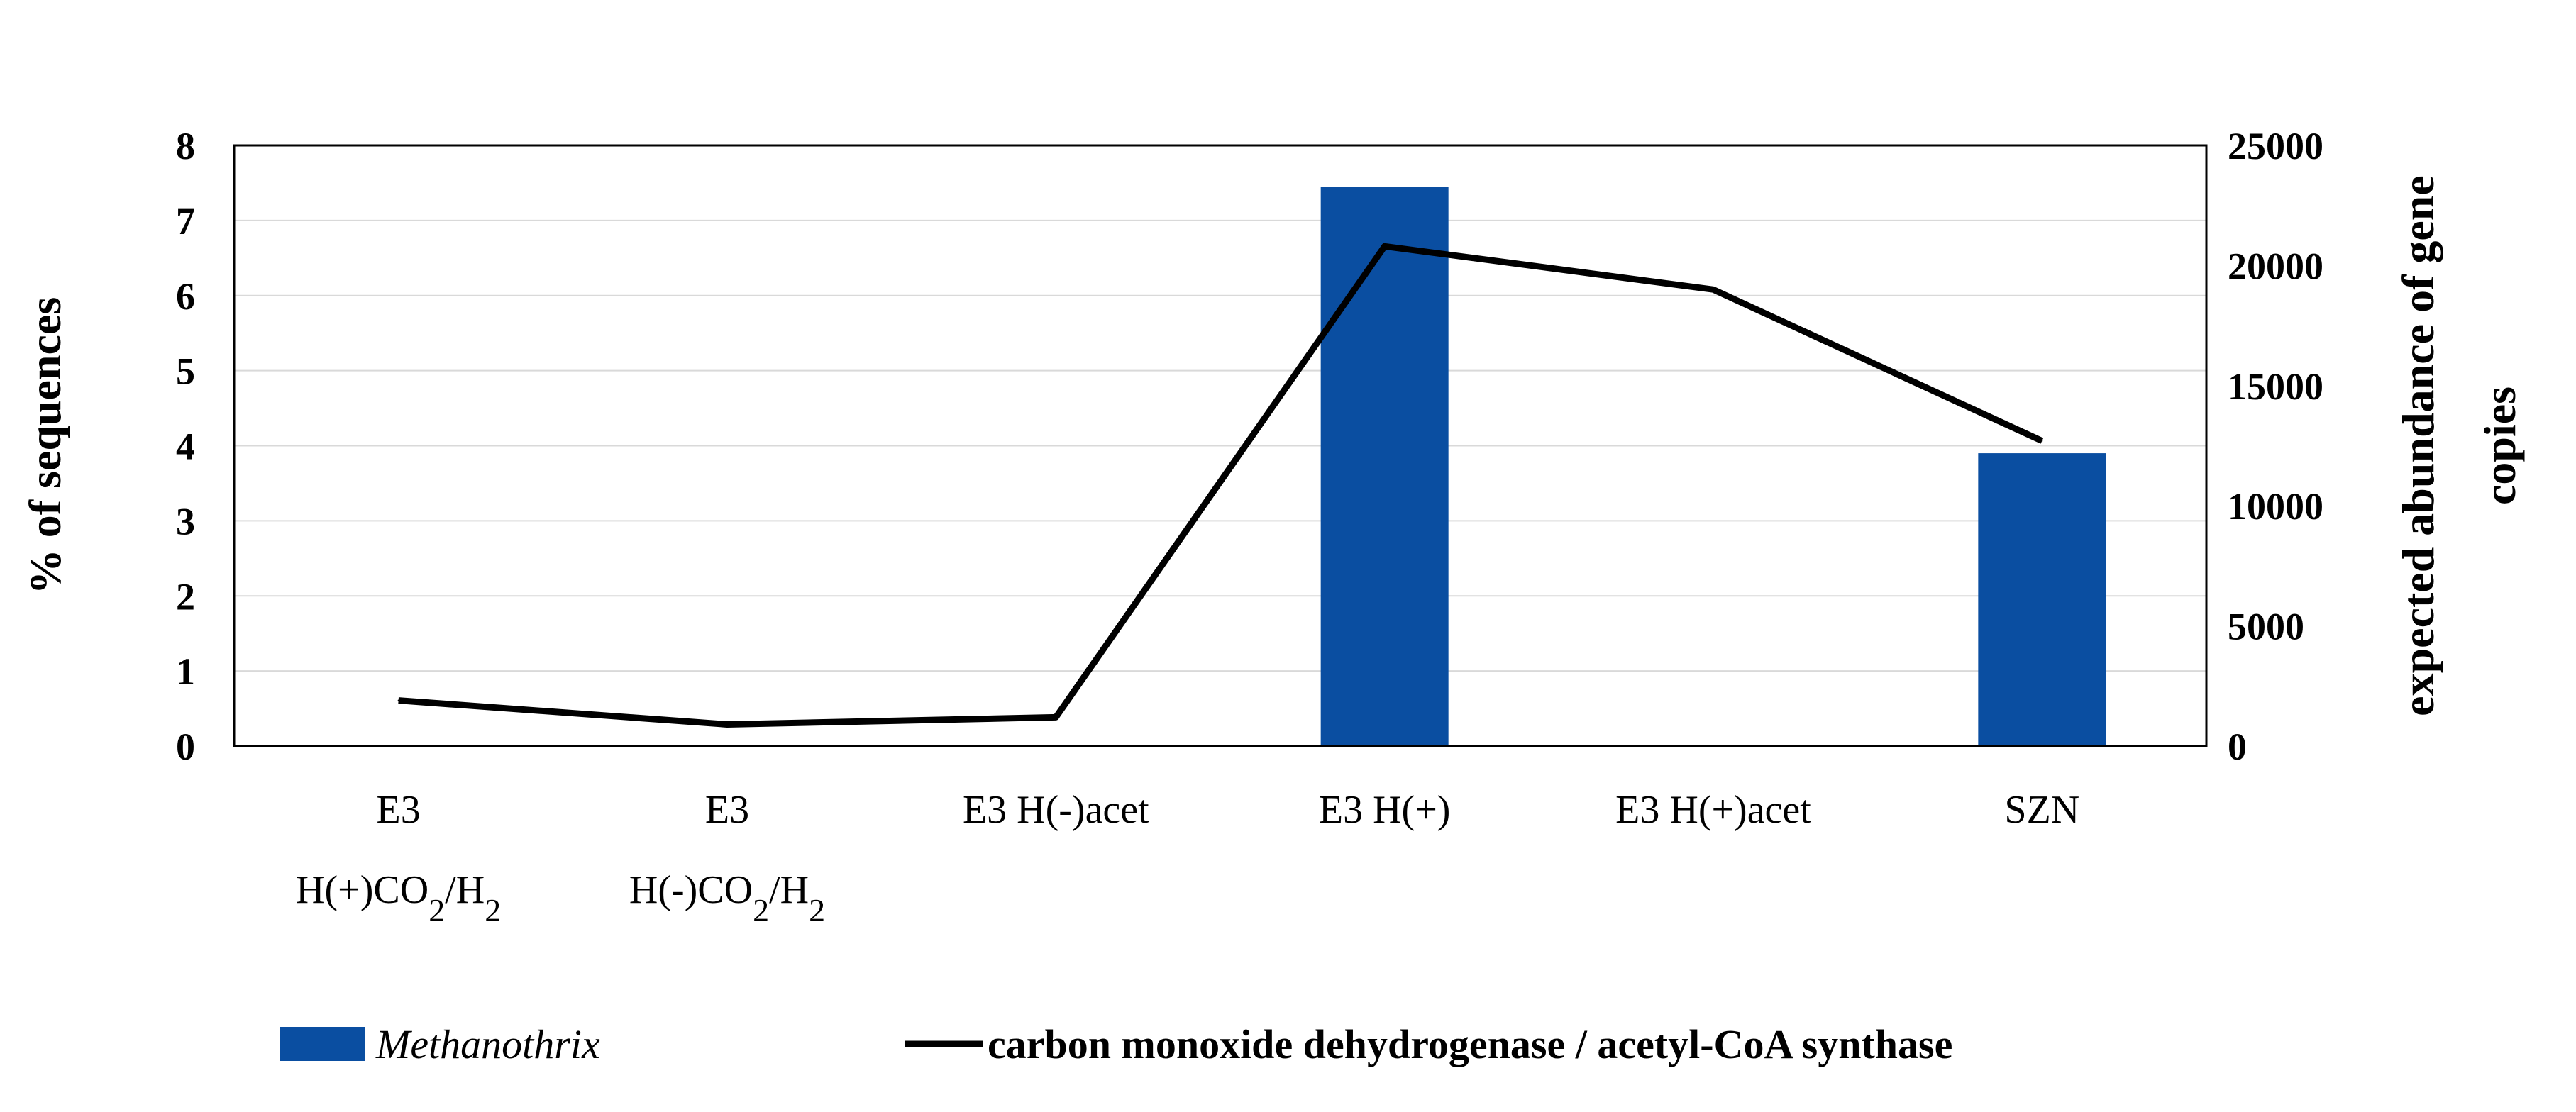 This screenshot has height=1112, width=2576. Describe the element at coordinates (2266, 627) in the screenshot. I see `y2-tick-label: 5000` at that location.